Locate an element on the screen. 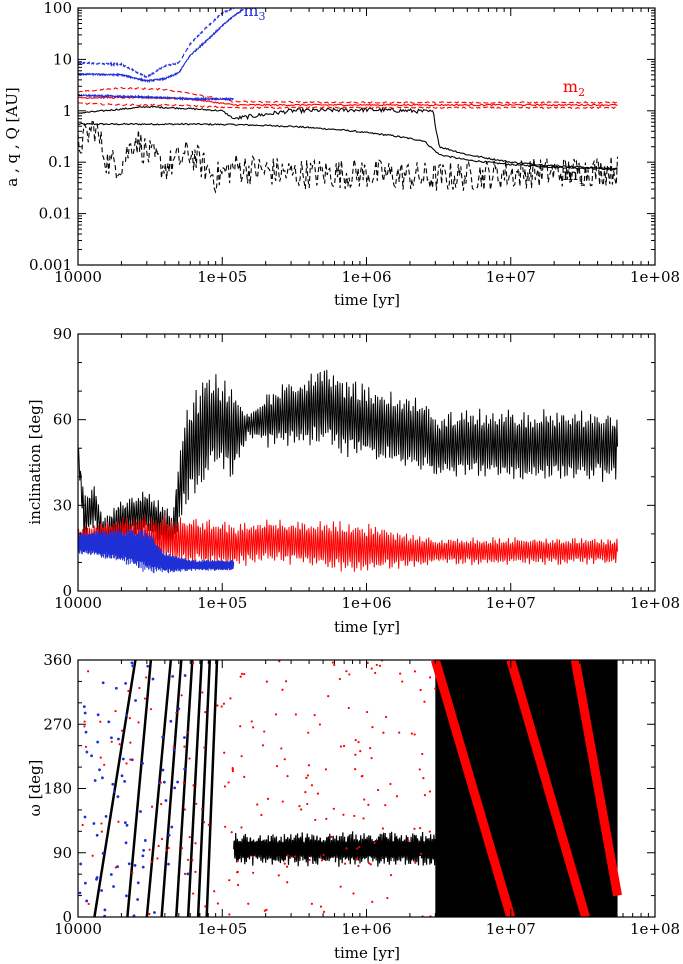  omega-y-tick-label: 270 is located at coordinates (57, 724).